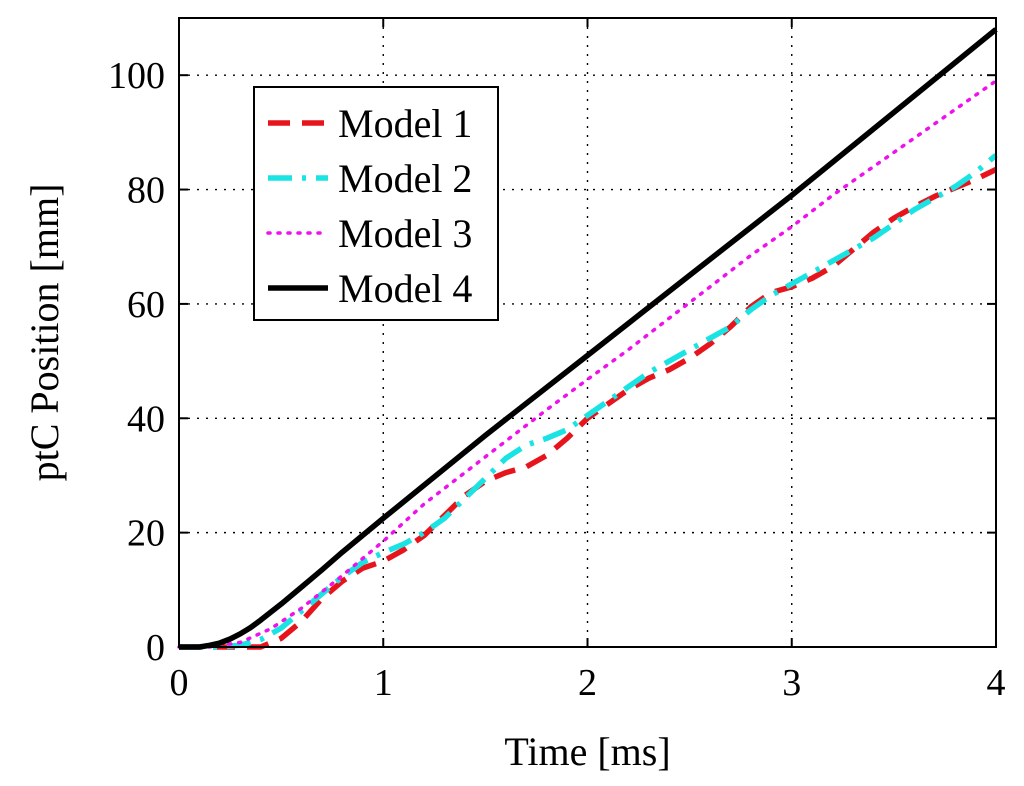 The width and height of the screenshot is (1024, 786). I want to click on y-tick-label: 20, so click(146, 534).